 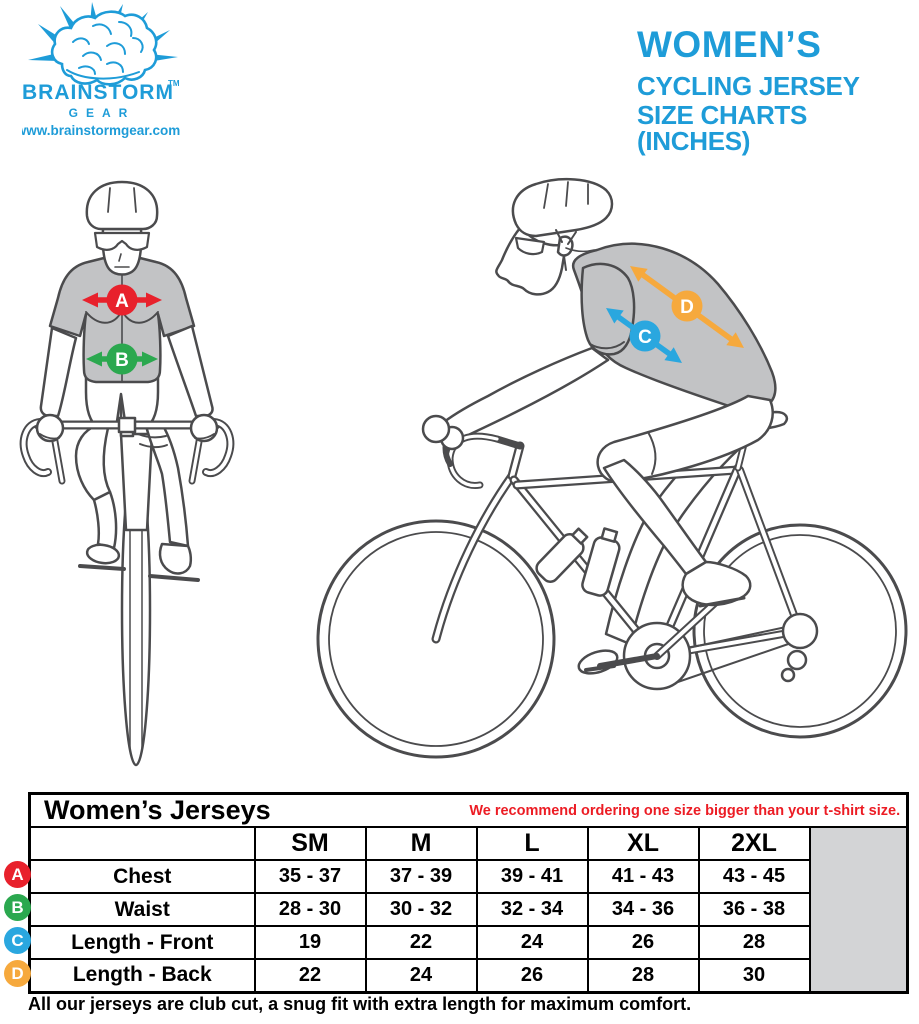 I want to click on waist-2xl: 36 - 38, so click(x=754, y=909).